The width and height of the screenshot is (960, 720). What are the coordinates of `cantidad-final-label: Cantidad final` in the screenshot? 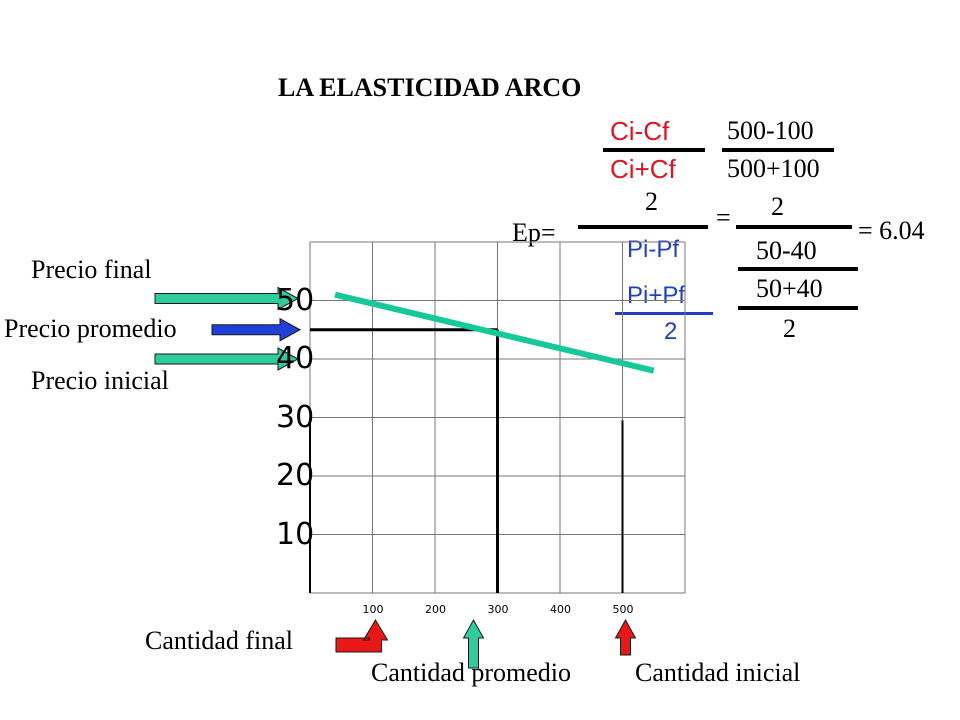 It's located at (219, 640).